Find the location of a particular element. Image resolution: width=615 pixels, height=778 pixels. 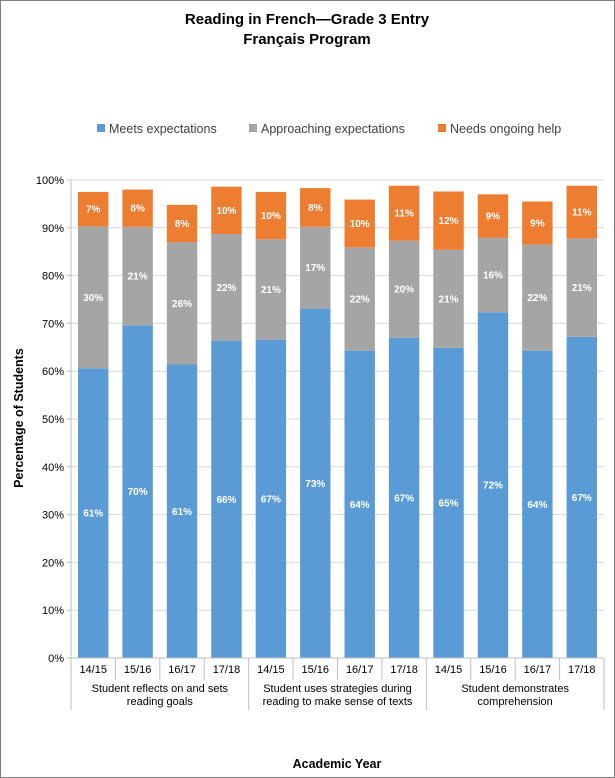

data-label-needs: 9% is located at coordinates (493, 217).